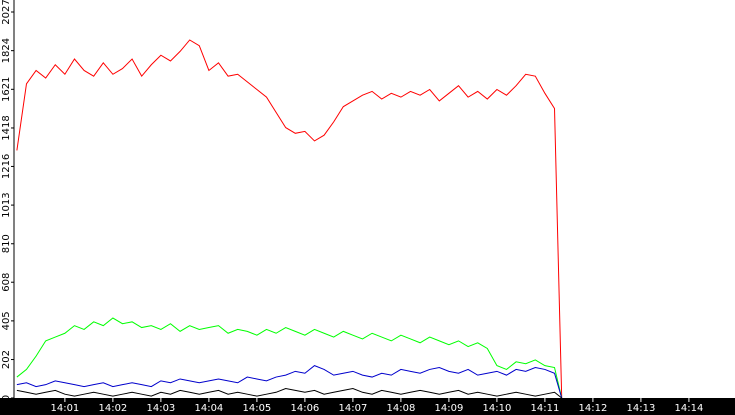 The image size is (735, 415). Describe the element at coordinates (352, 408) in the screenshot. I see `x-tick-label: 14:07` at that location.